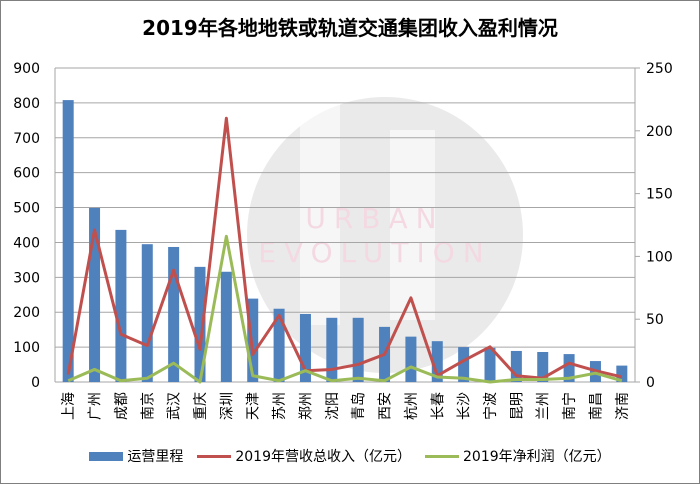 The height and width of the screenshot is (484, 700). I want to click on right-axis-tick-label: 200, so click(659, 132).